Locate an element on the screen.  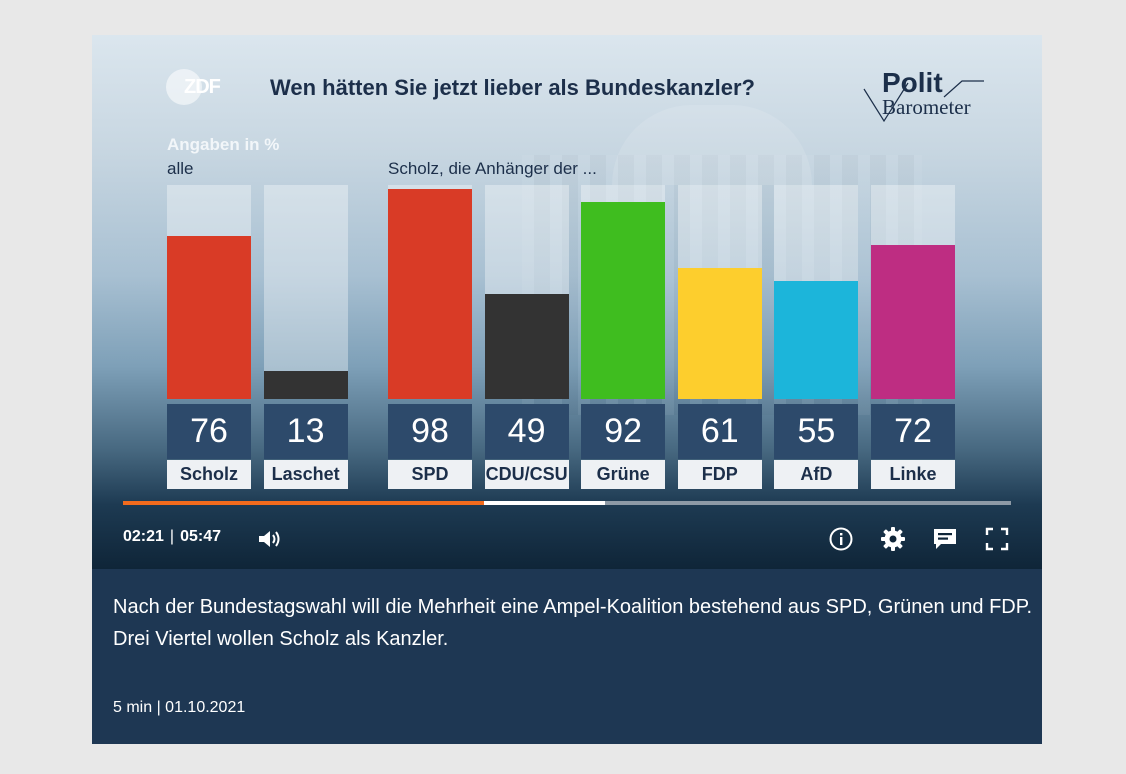
progress-bar is located at coordinates (567, 503).